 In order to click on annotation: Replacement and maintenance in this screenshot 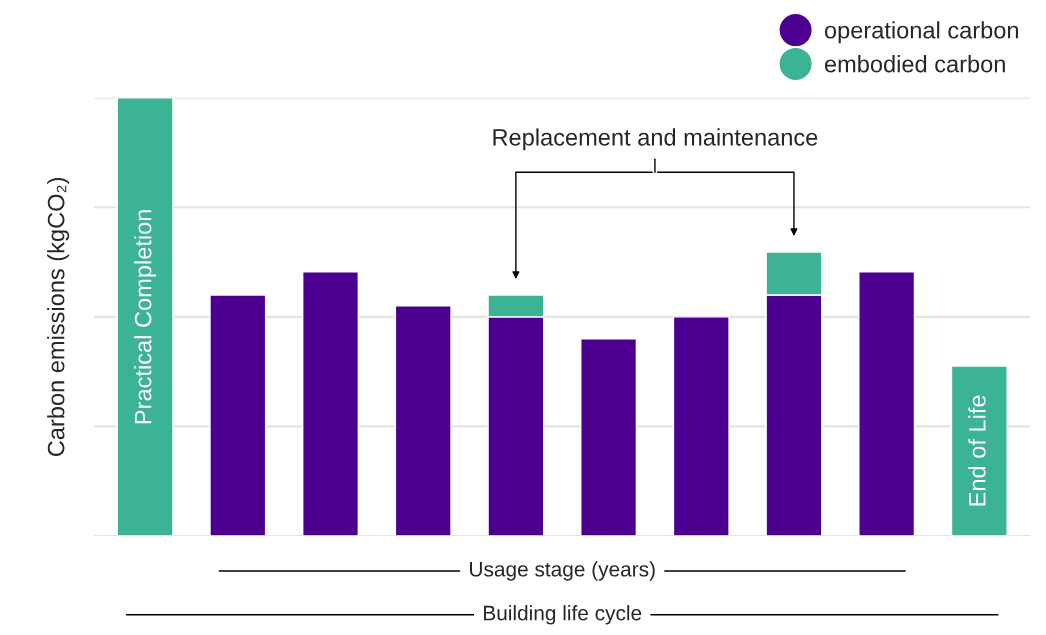, I will do `click(655, 139)`.